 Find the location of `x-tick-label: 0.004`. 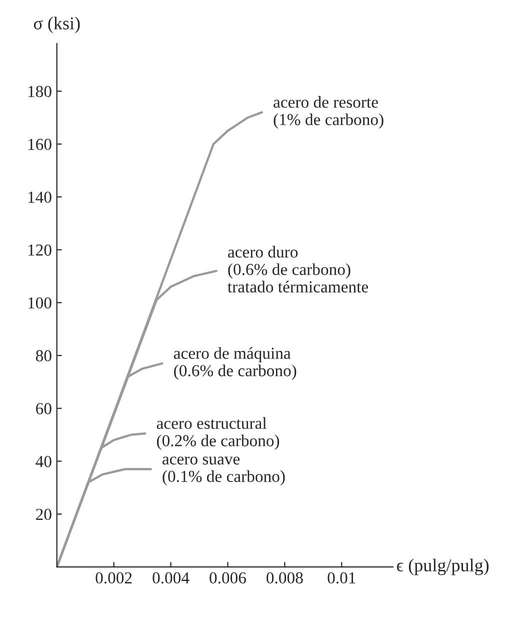

x-tick-label: 0.004 is located at coordinates (171, 578).